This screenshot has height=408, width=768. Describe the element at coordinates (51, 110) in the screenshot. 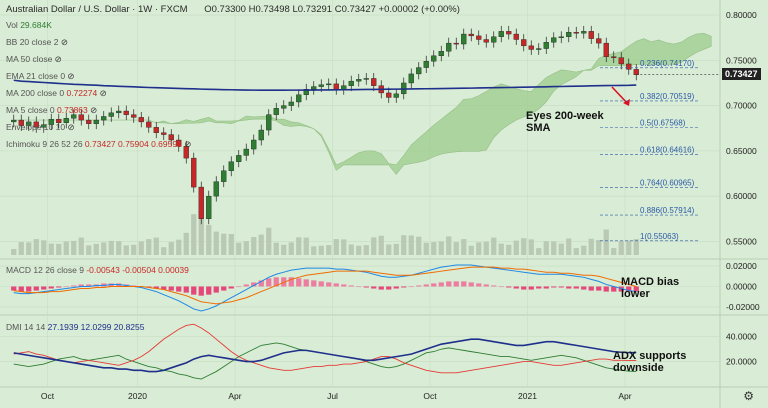

I see `indicator-legend-item: MA 5 close 0 0.73863 ⊘` at that location.